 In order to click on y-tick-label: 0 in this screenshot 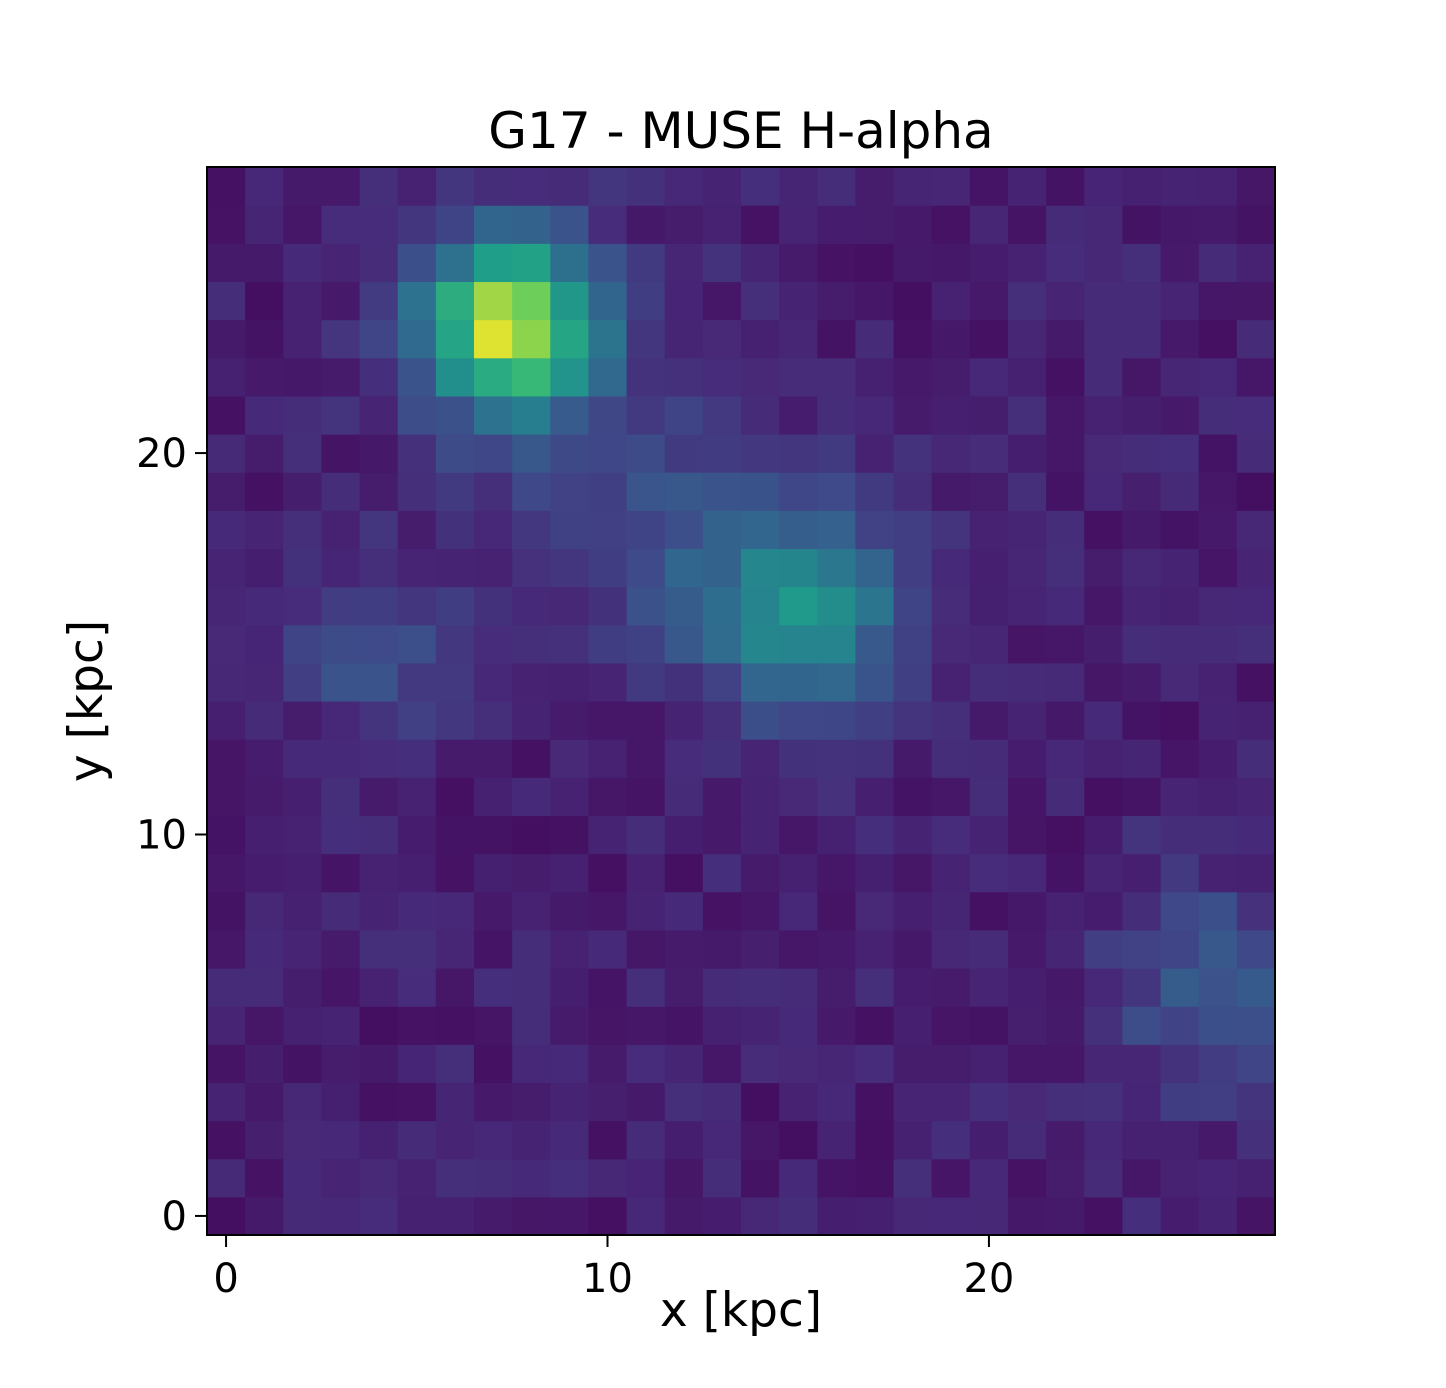, I will do `click(174, 1217)`.